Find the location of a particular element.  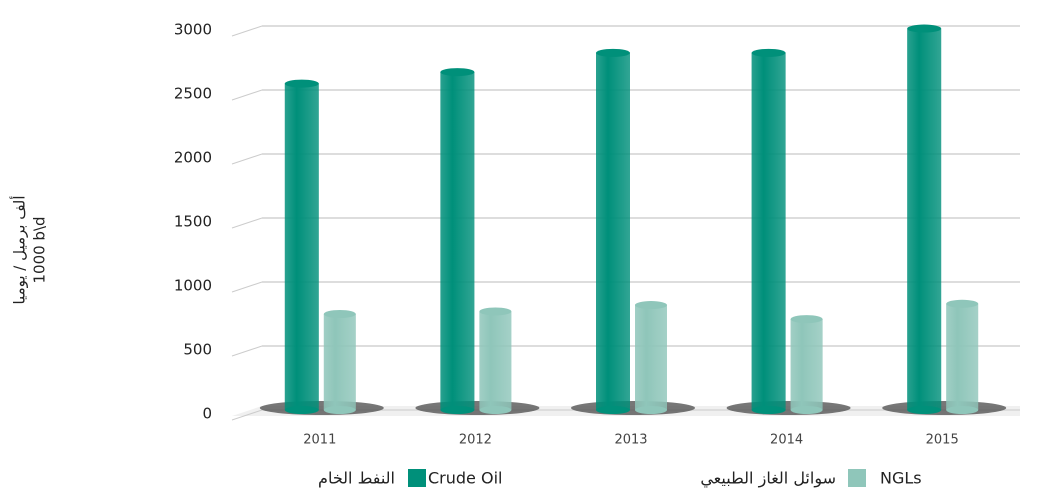

y-axis-title-ar: ألف برميل / يوميا is located at coordinates (19, 249).